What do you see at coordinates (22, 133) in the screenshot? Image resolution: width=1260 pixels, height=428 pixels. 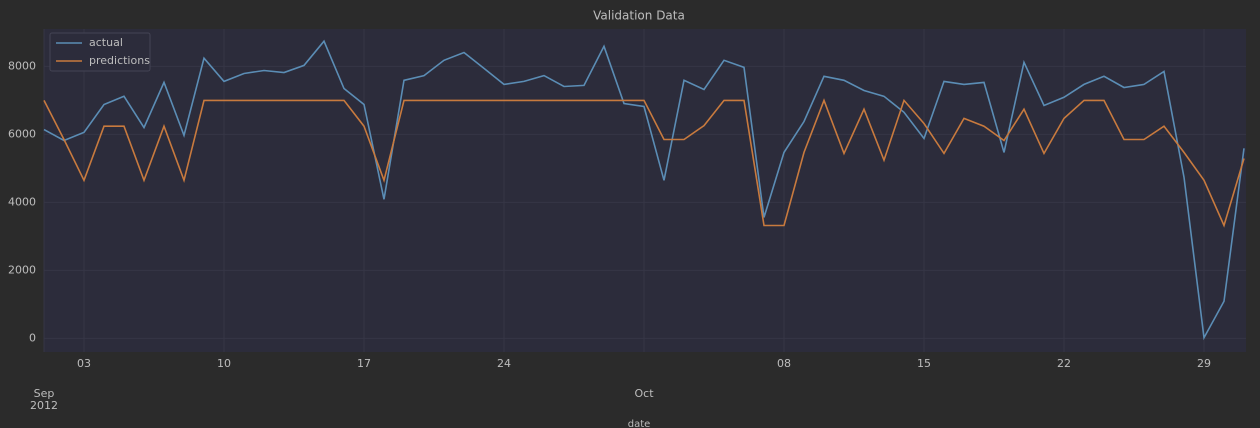 I see `y-tick-label: 6000` at bounding box center [22, 133].